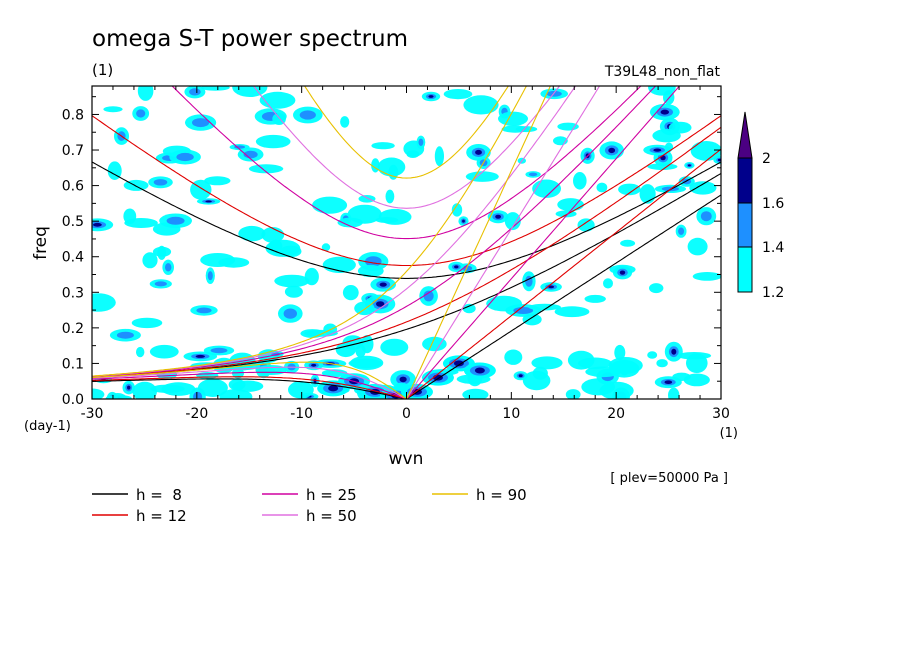 This screenshot has height=654, width=904. Describe the element at coordinates (73, 364) in the screenshot. I see `y-tick-label: 0.1` at that location.